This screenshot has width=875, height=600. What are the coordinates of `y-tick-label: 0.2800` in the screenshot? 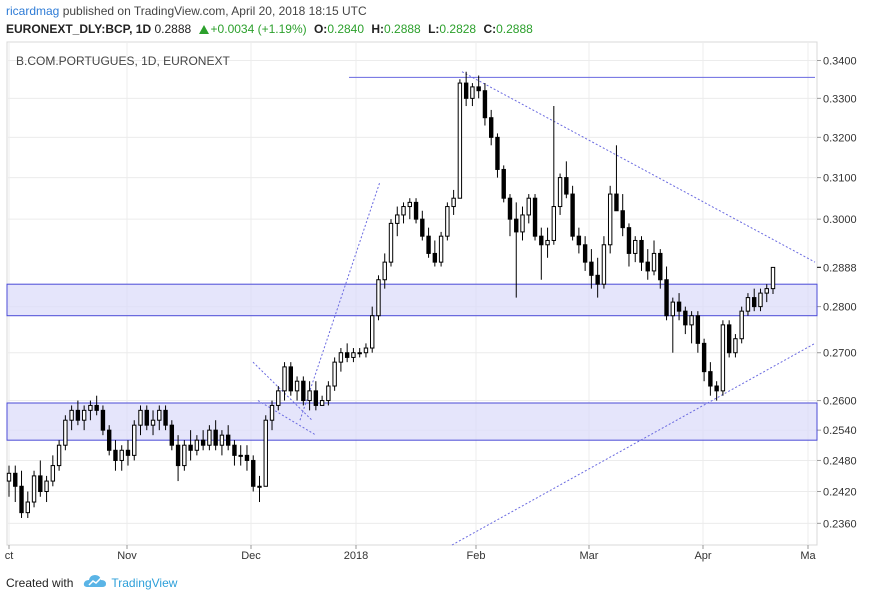 It's located at (840, 308).